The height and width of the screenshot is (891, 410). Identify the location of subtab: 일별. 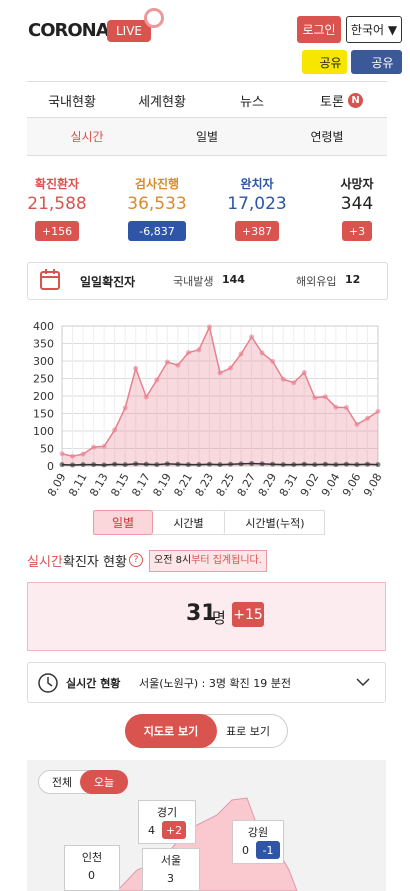
(207, 137).